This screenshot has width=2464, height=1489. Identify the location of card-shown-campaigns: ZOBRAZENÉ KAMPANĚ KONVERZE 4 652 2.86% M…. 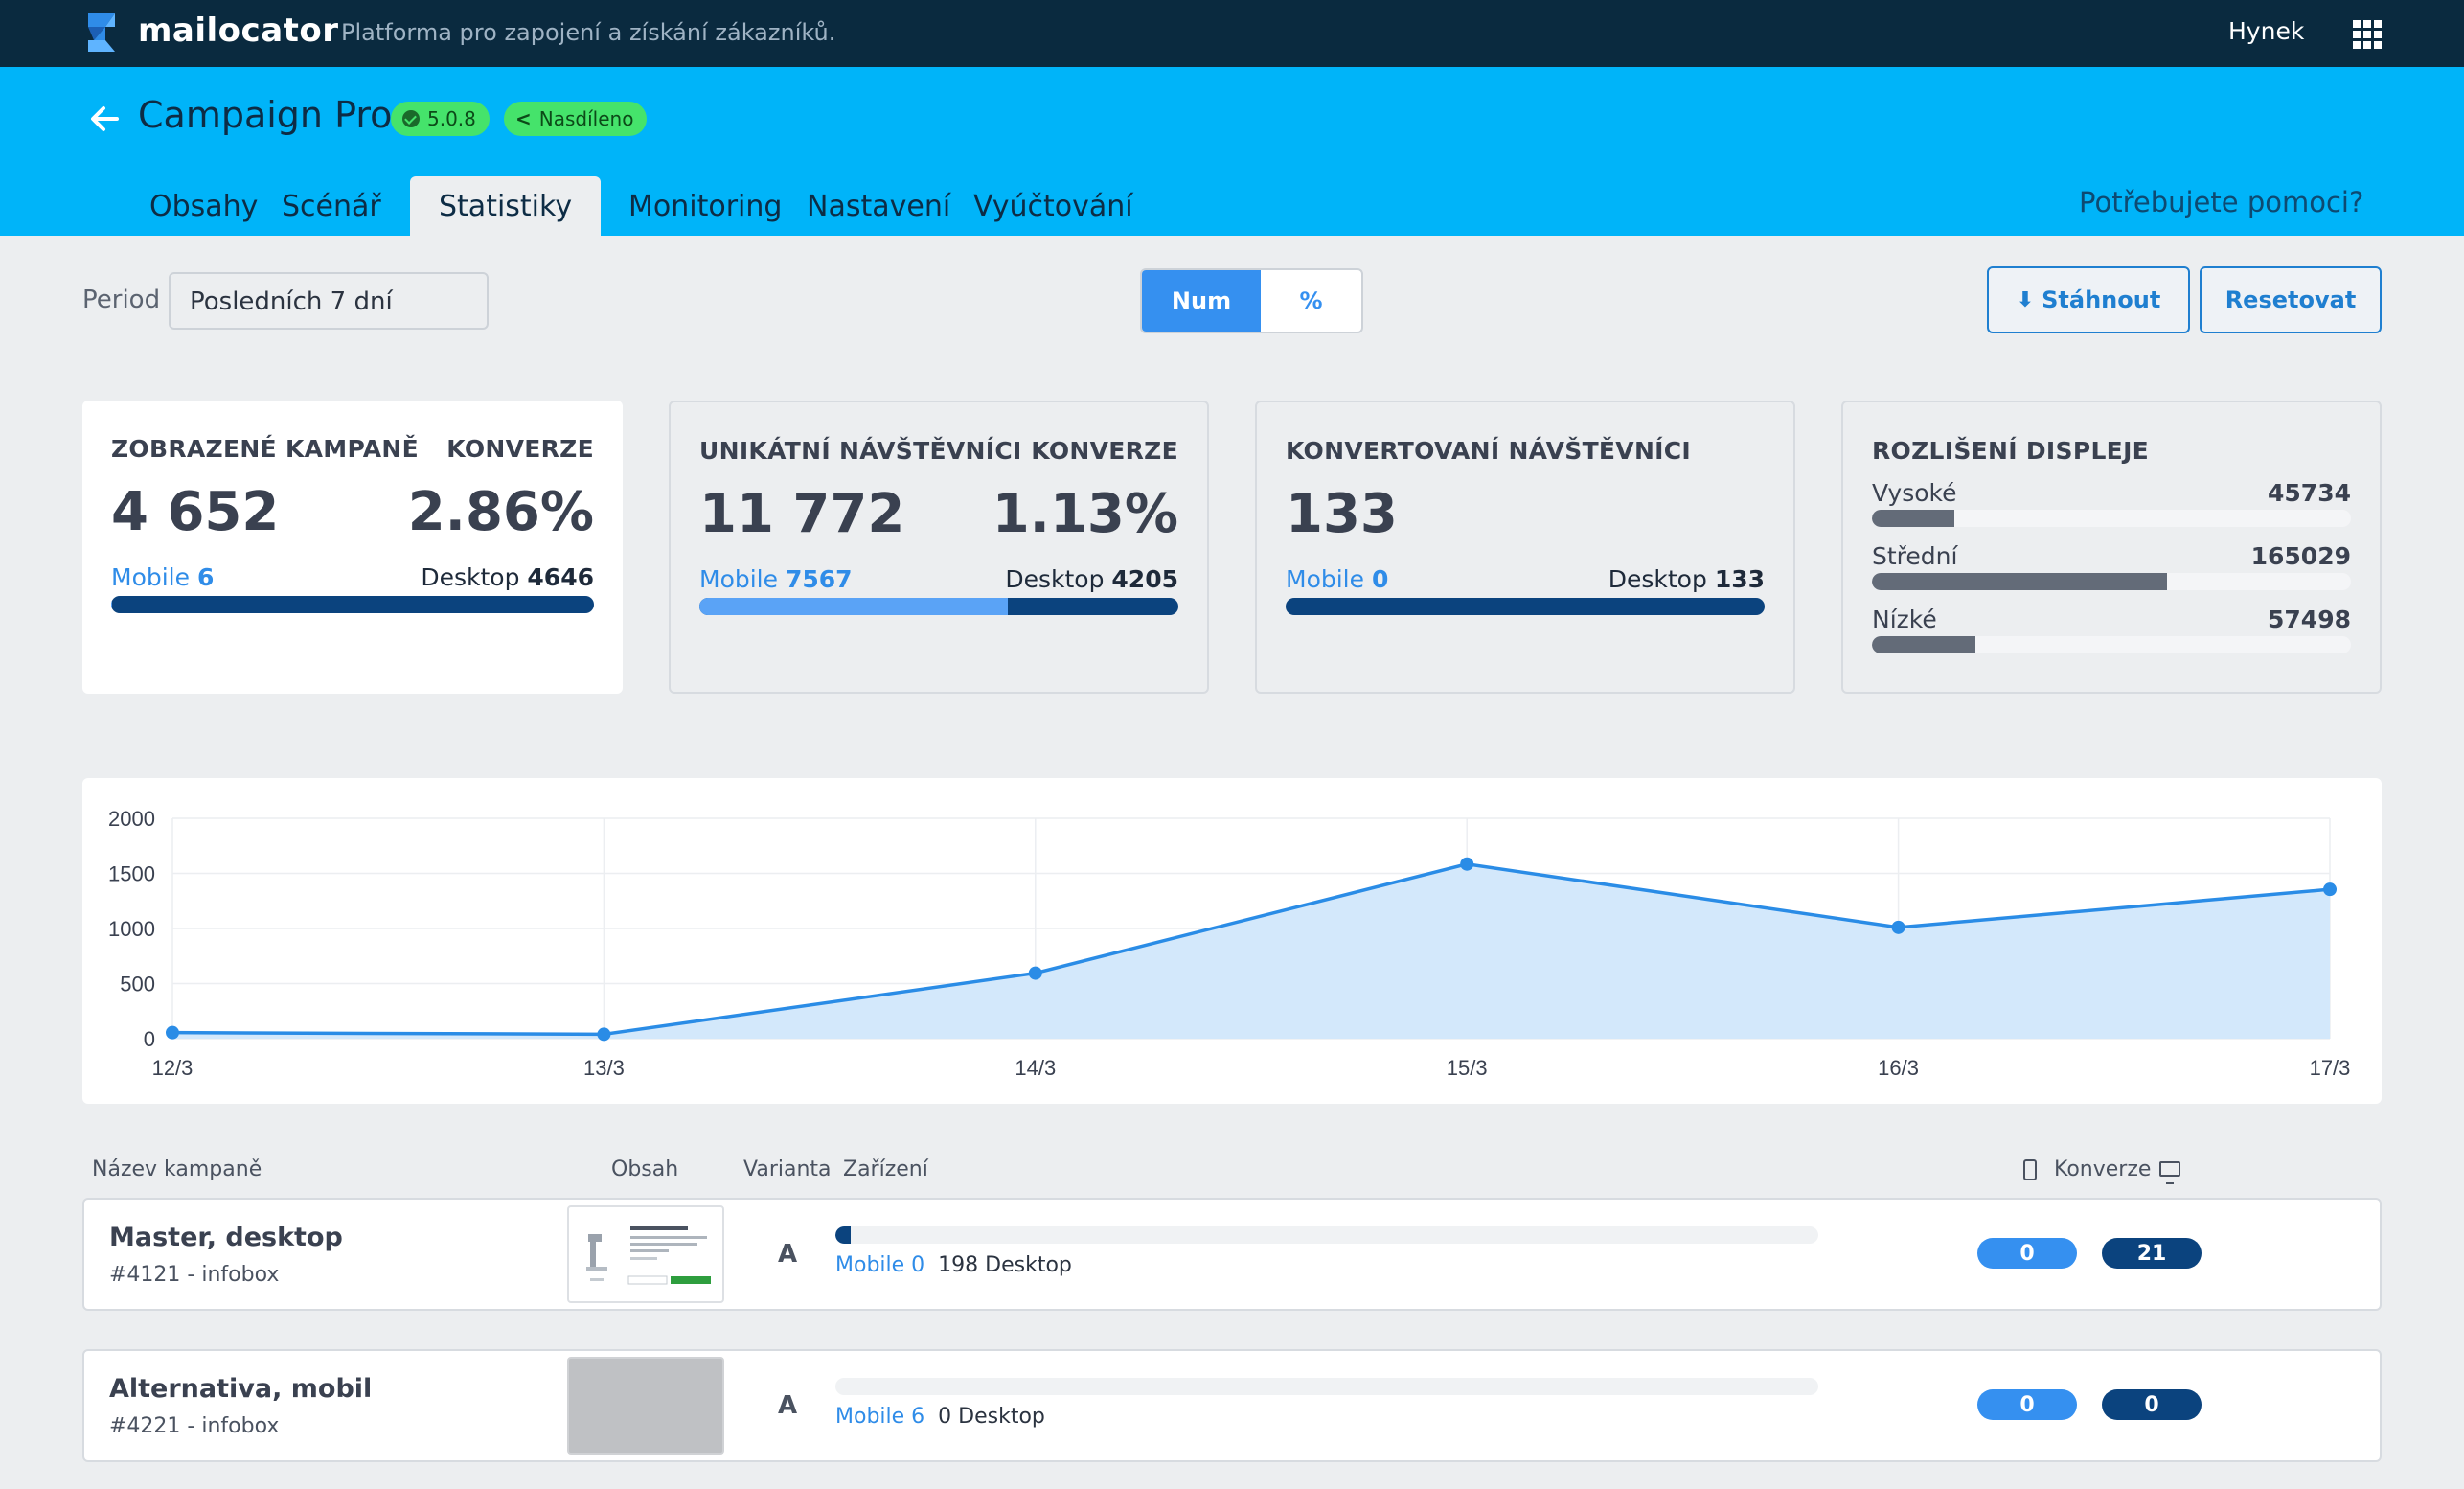
(352, 547).